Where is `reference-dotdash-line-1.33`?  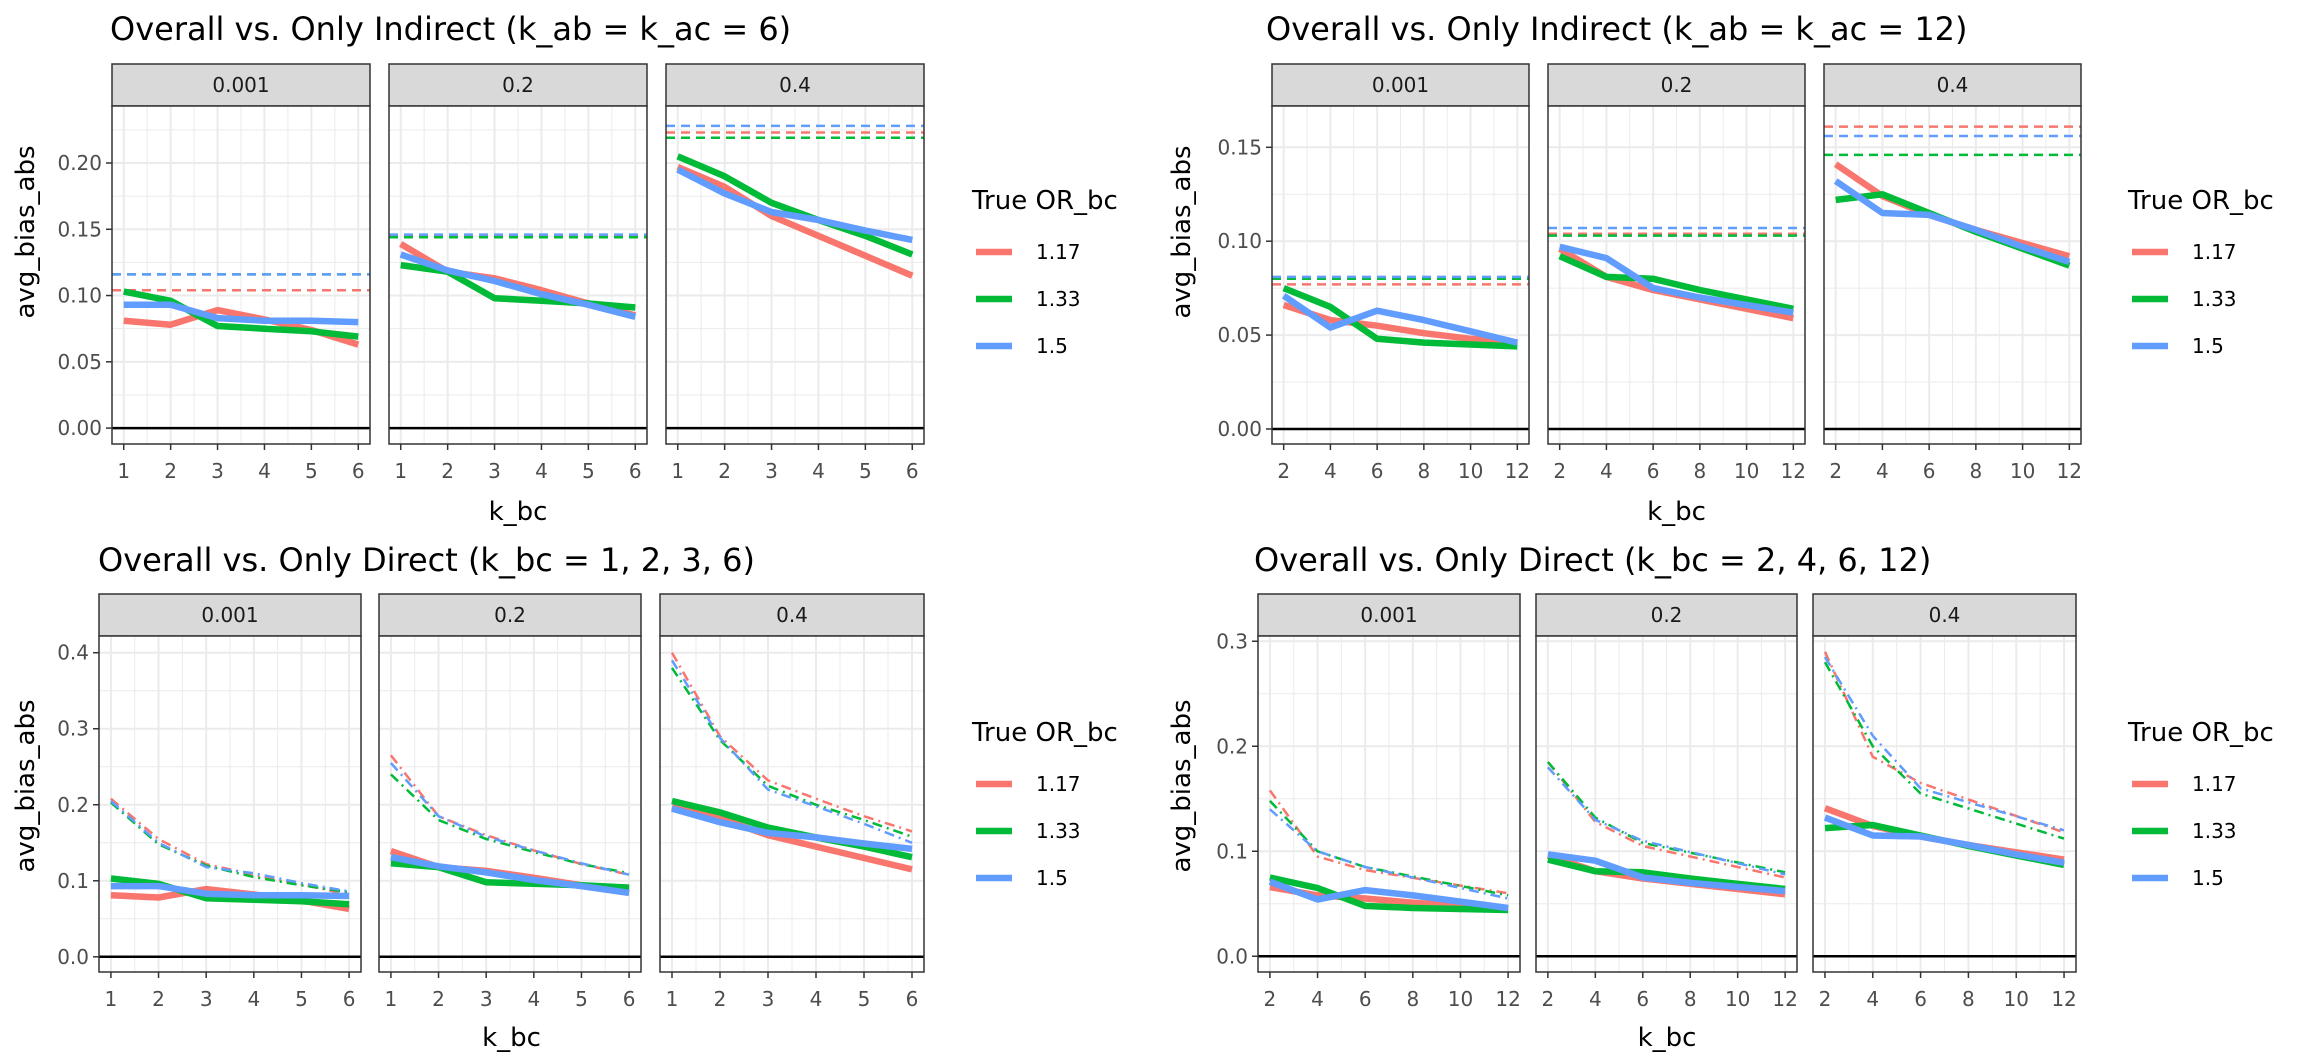 reference-dotdash-line-1.33 is located at coordinates (1944, 750).